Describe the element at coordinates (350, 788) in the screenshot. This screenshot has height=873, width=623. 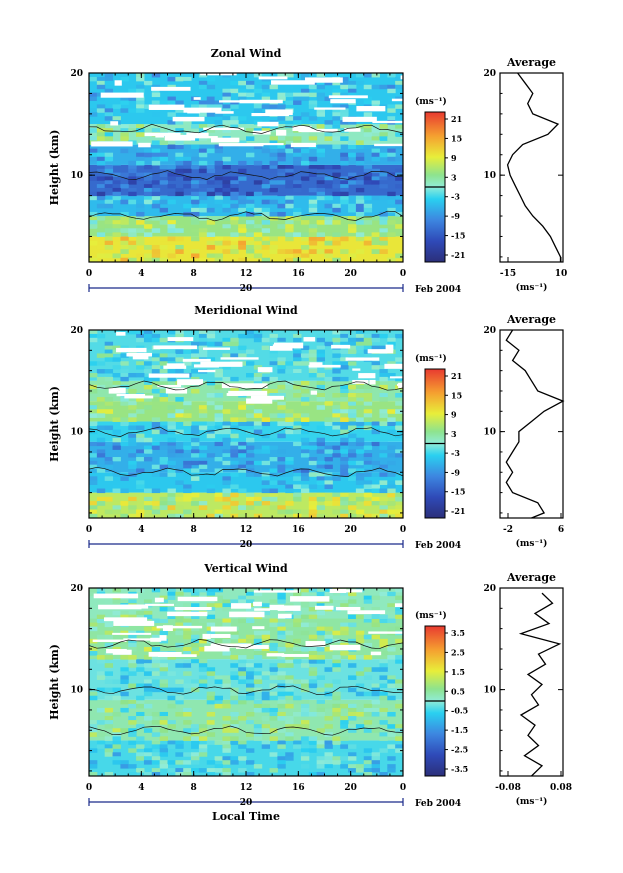
I see `x-tick-label: 20` at that location.